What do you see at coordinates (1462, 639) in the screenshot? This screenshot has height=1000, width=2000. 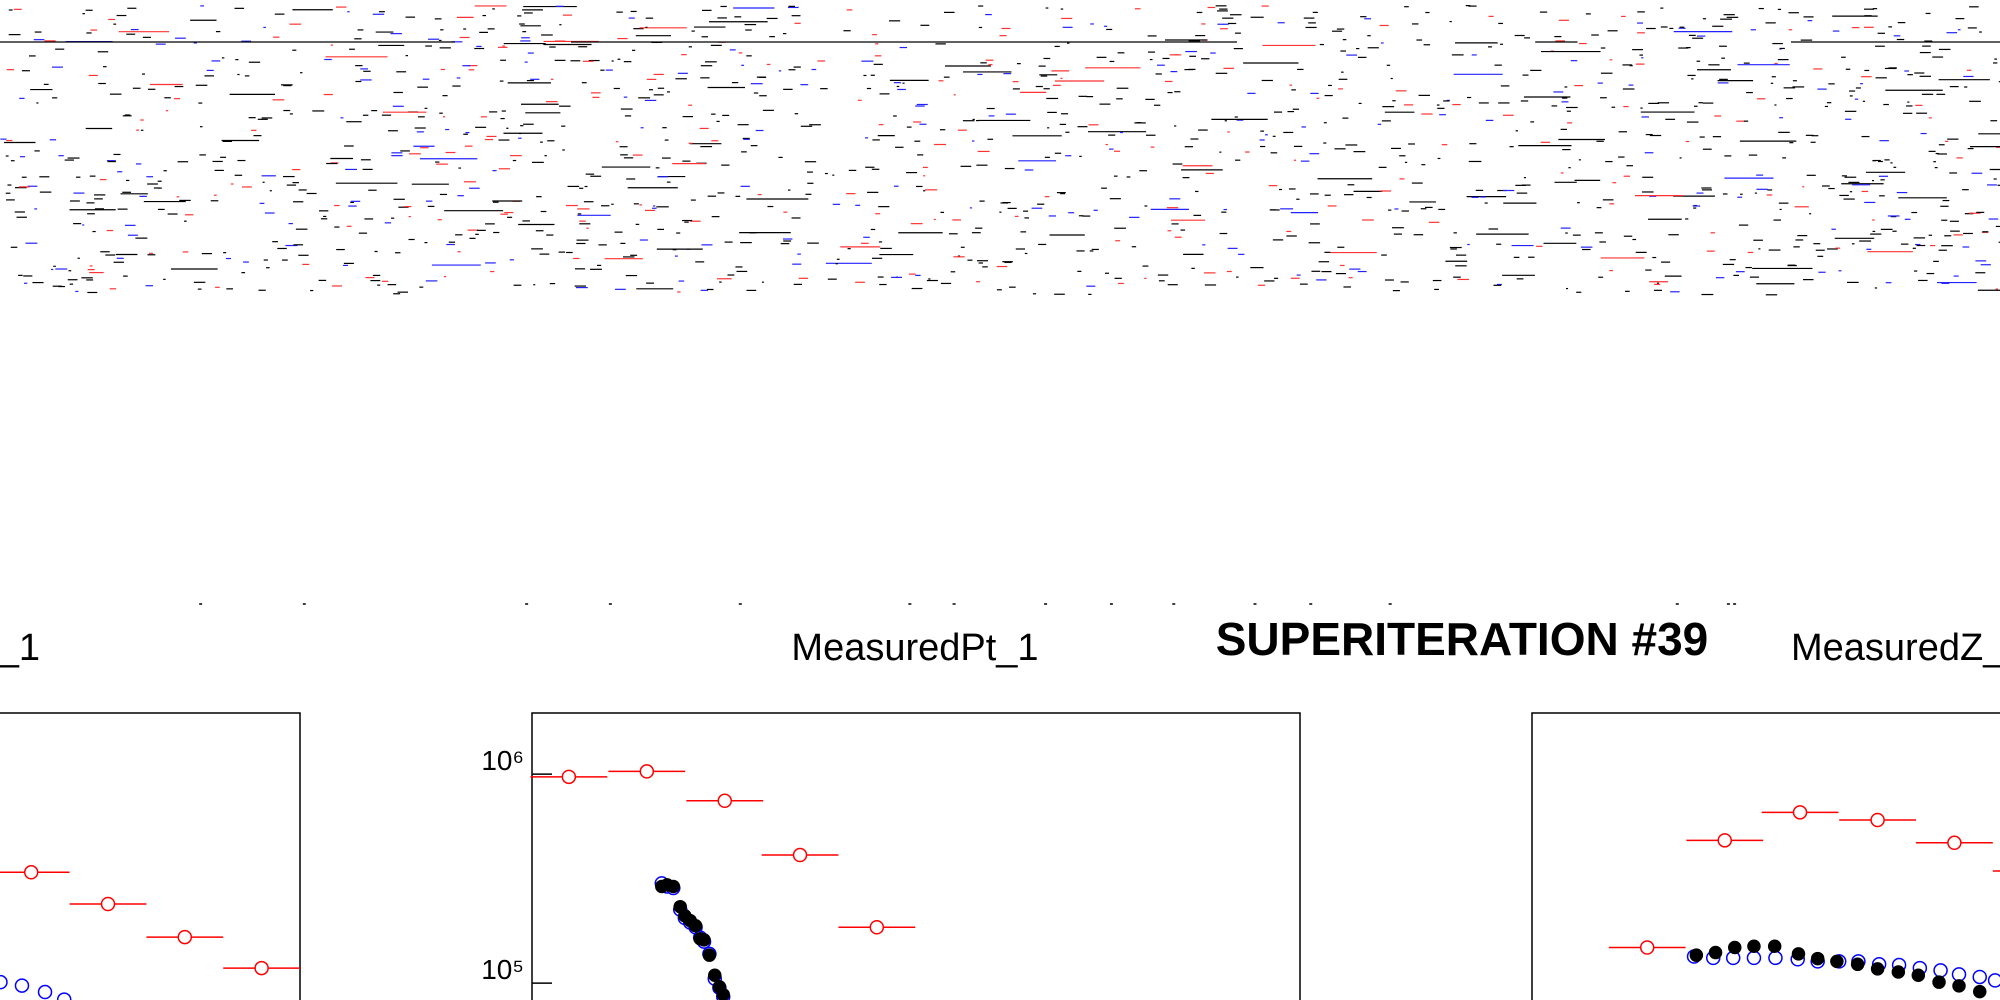 I see `super-title: SUPERITERATION #39` at bounding box center [1462, 639].